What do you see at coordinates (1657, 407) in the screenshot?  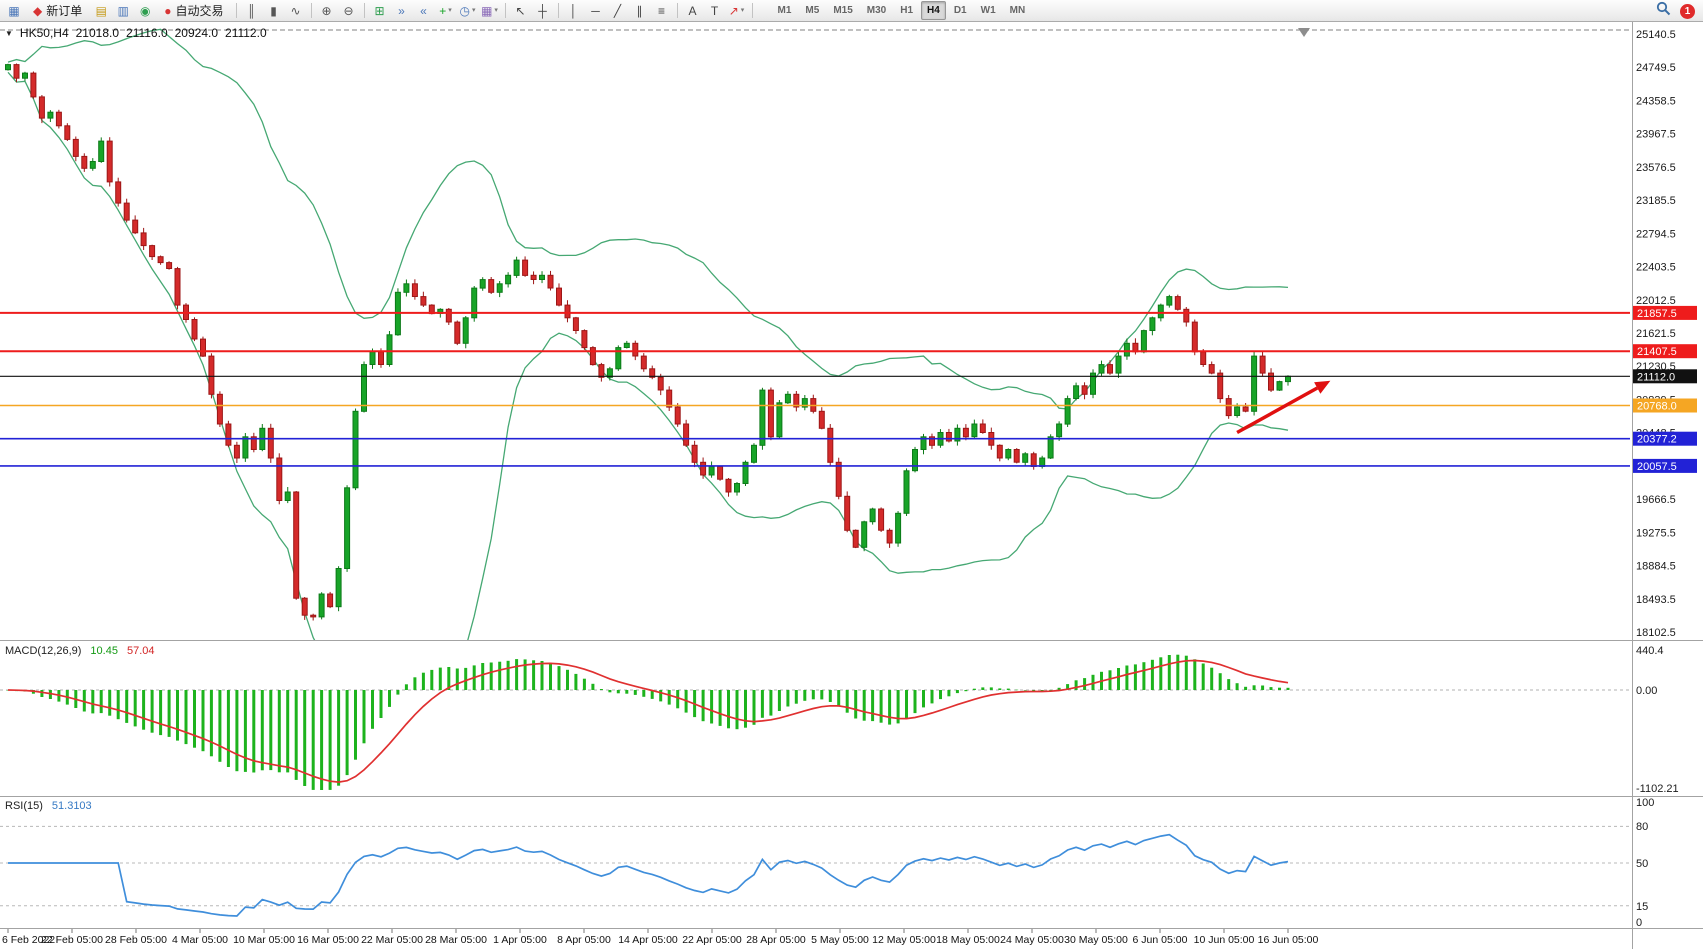 I see `price-tag-label: 20768.0` at bounding box center [1657, 407].